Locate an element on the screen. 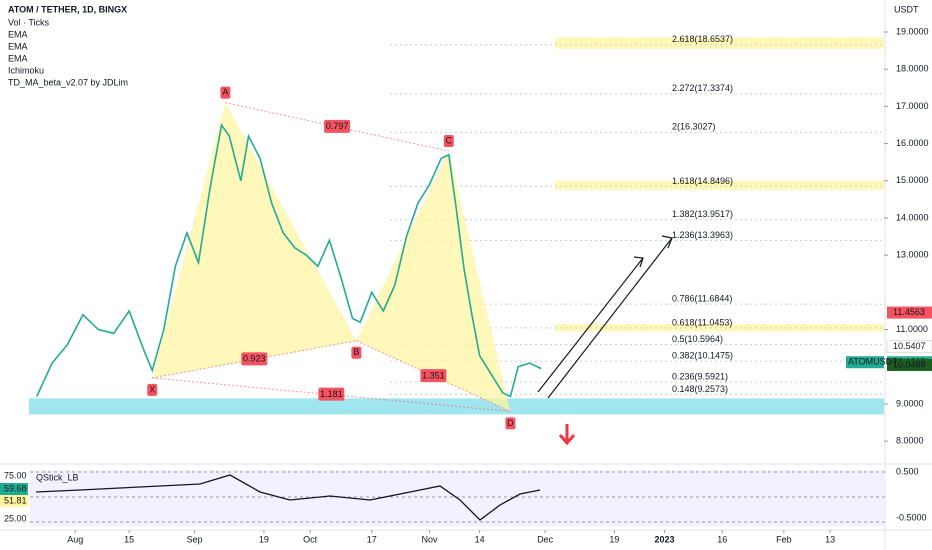 Image resolution: width=932 pixels, height=550 pixels. fib-label: 2.272(17.3374) is located at coordinates (702, 88).